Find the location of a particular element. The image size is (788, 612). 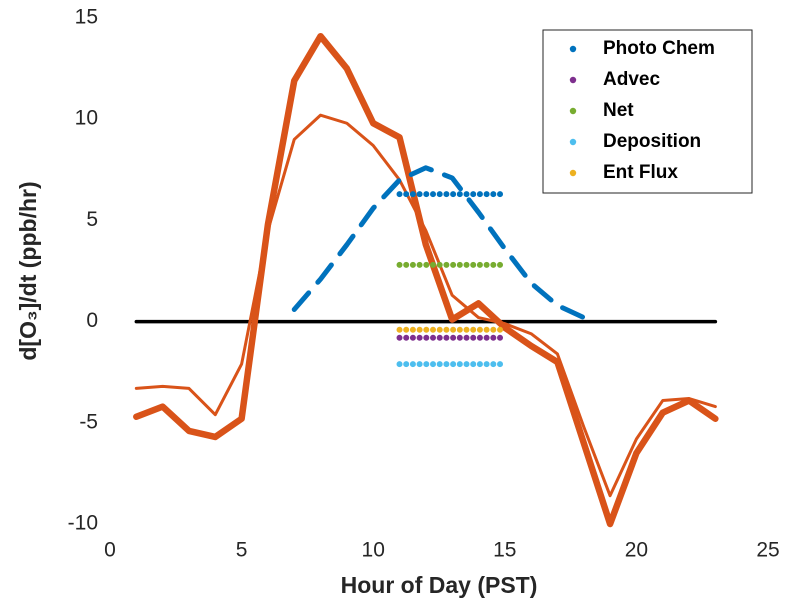

y-tick-label: -5 is located at coordinates (88, 421).